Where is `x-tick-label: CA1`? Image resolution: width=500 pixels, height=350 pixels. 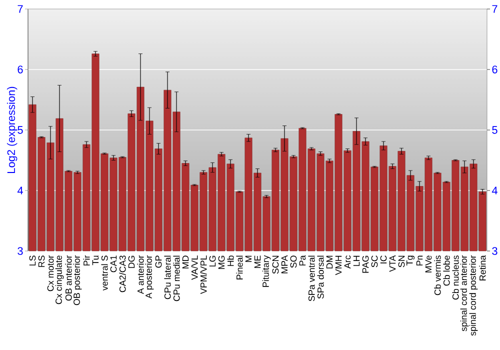 x-tick-label: CA1 is located at coordinates (113, 264).